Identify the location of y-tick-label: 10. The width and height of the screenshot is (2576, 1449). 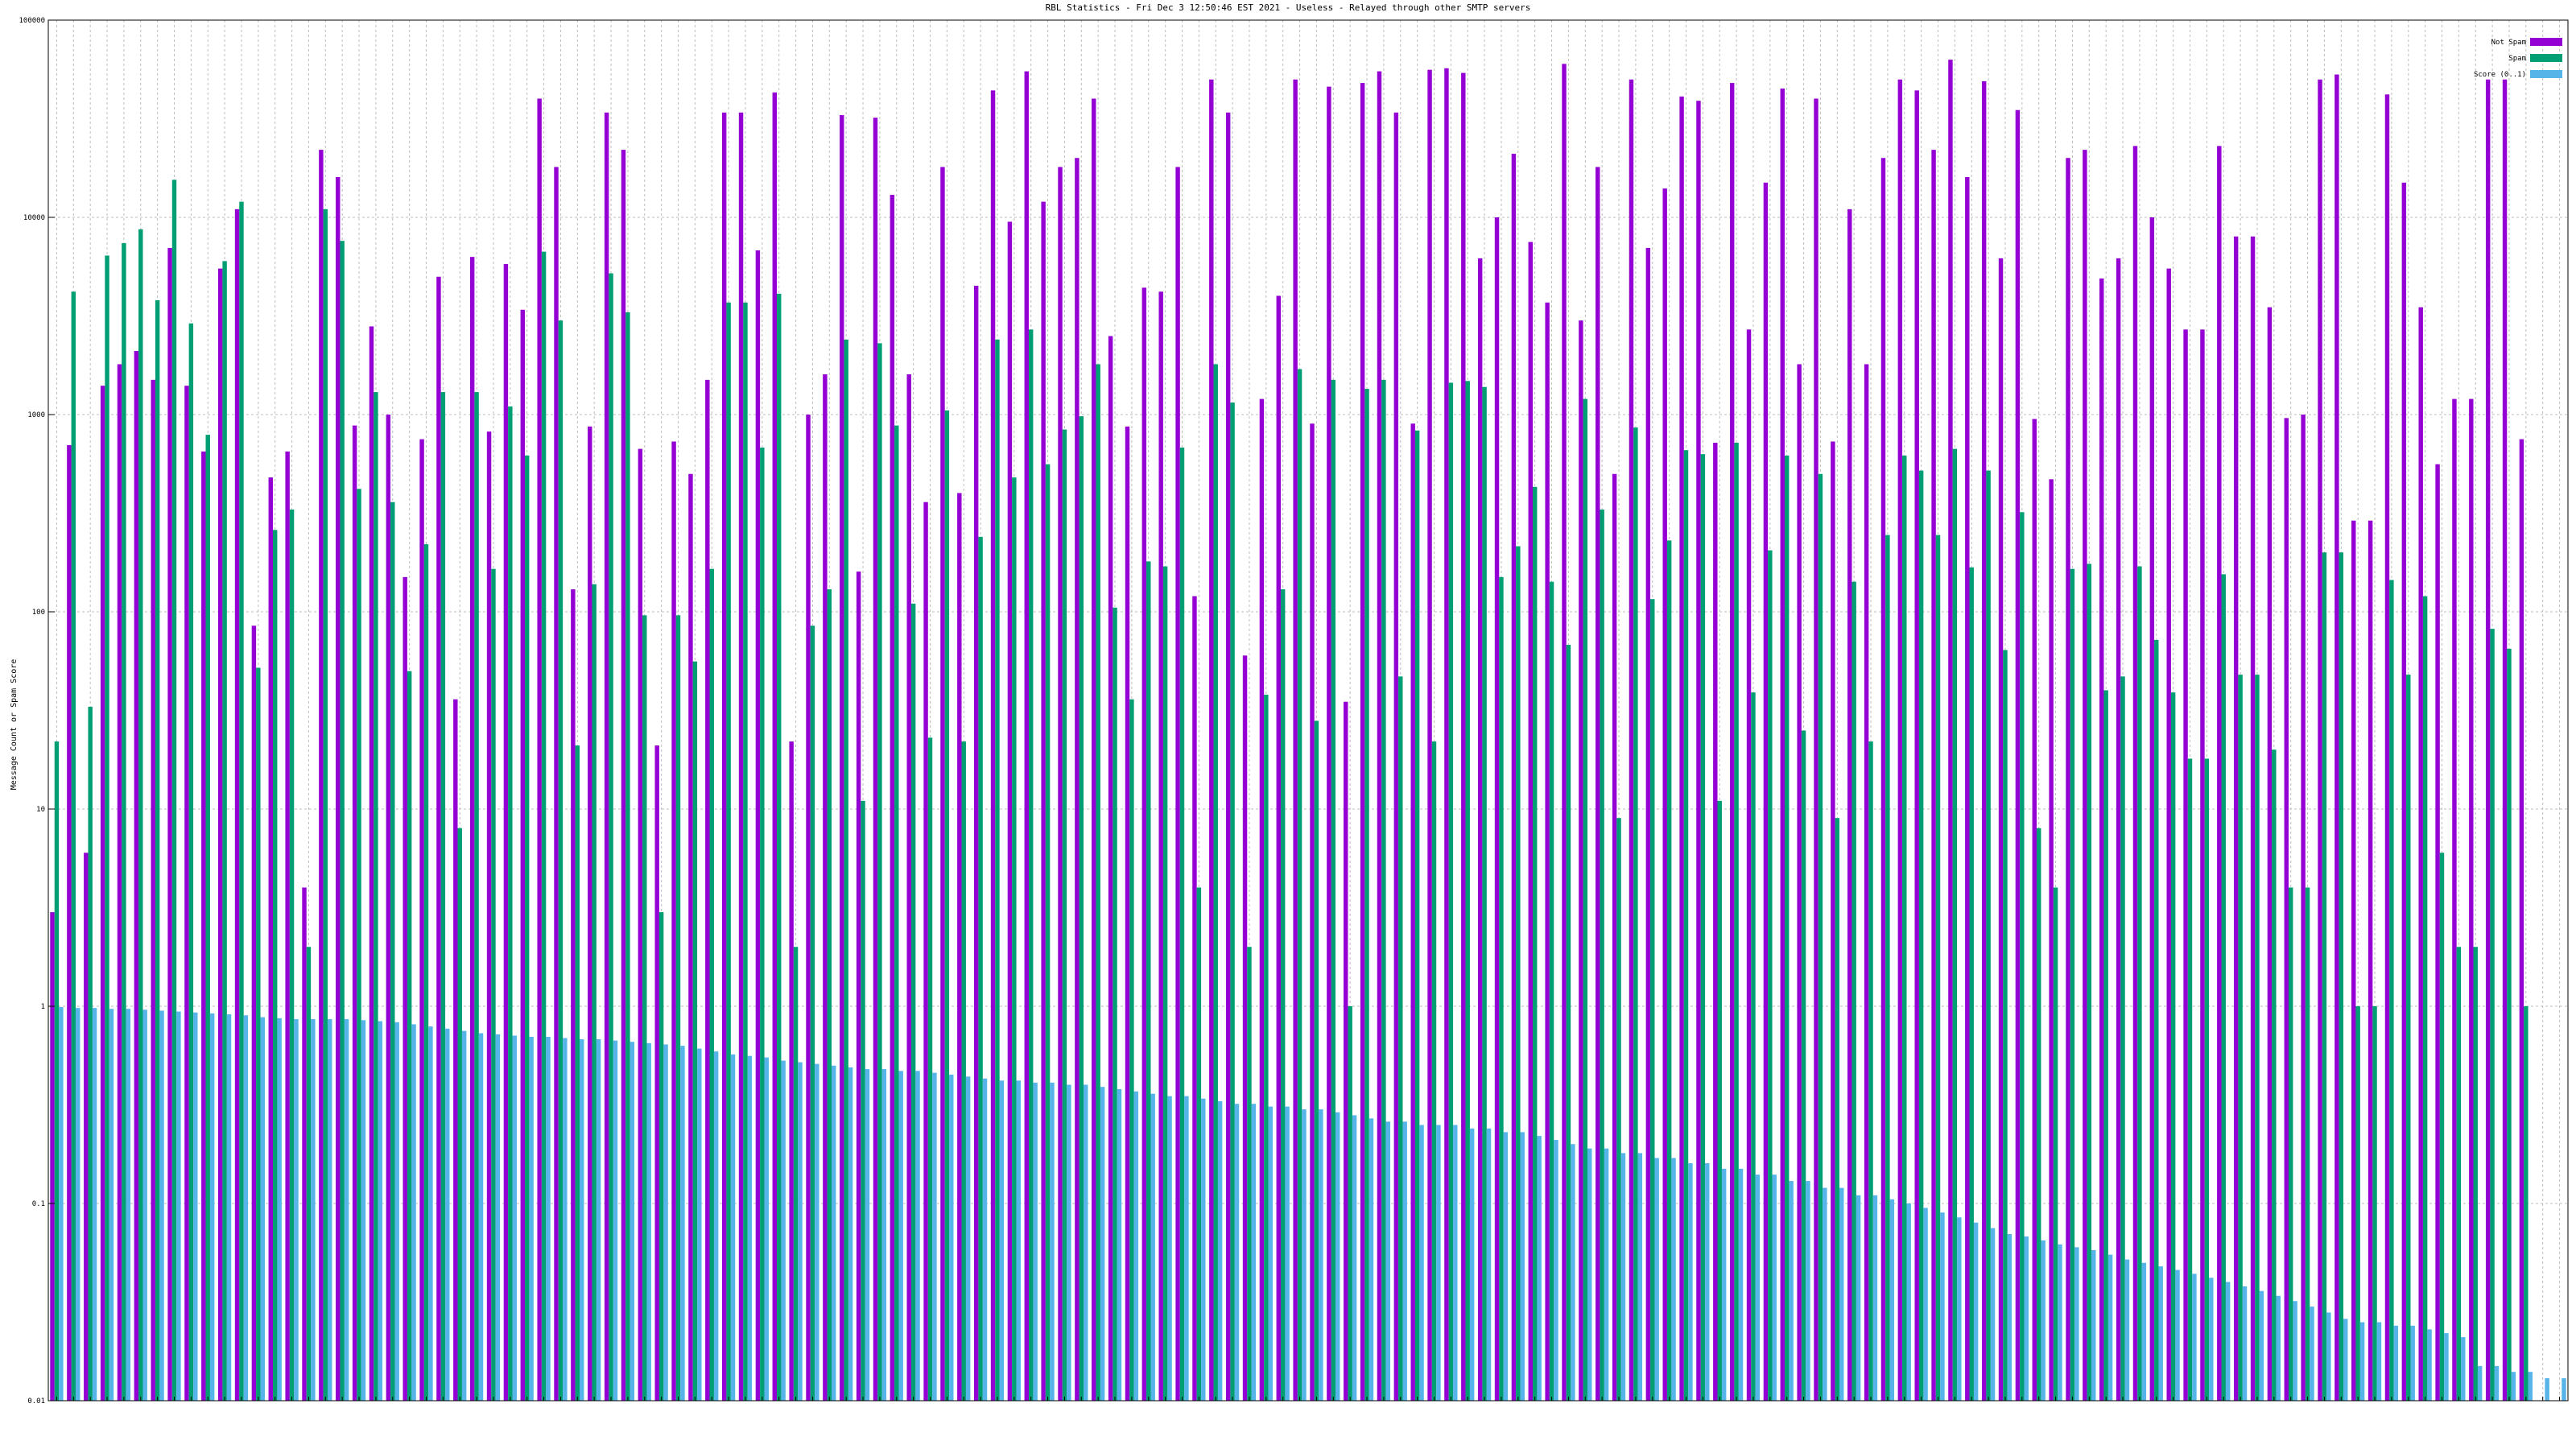
(40, 810).